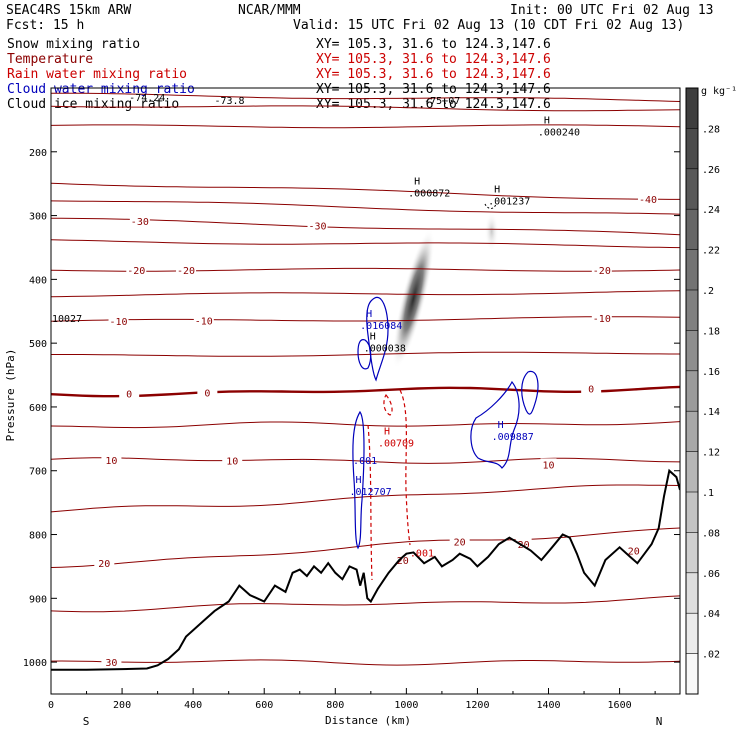 The width and height of the screenshot is (740, 740). What do you see at coordinates (509, 202) in the screenshot?
I see `extremum-value: .001237` at bounding box center [509, 202].